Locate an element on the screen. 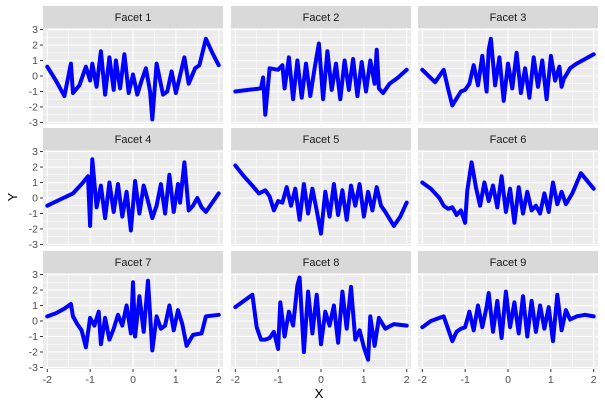 The image size is (605, 408). facet-panel: Facet 6 is located at coordinates (508, 187).